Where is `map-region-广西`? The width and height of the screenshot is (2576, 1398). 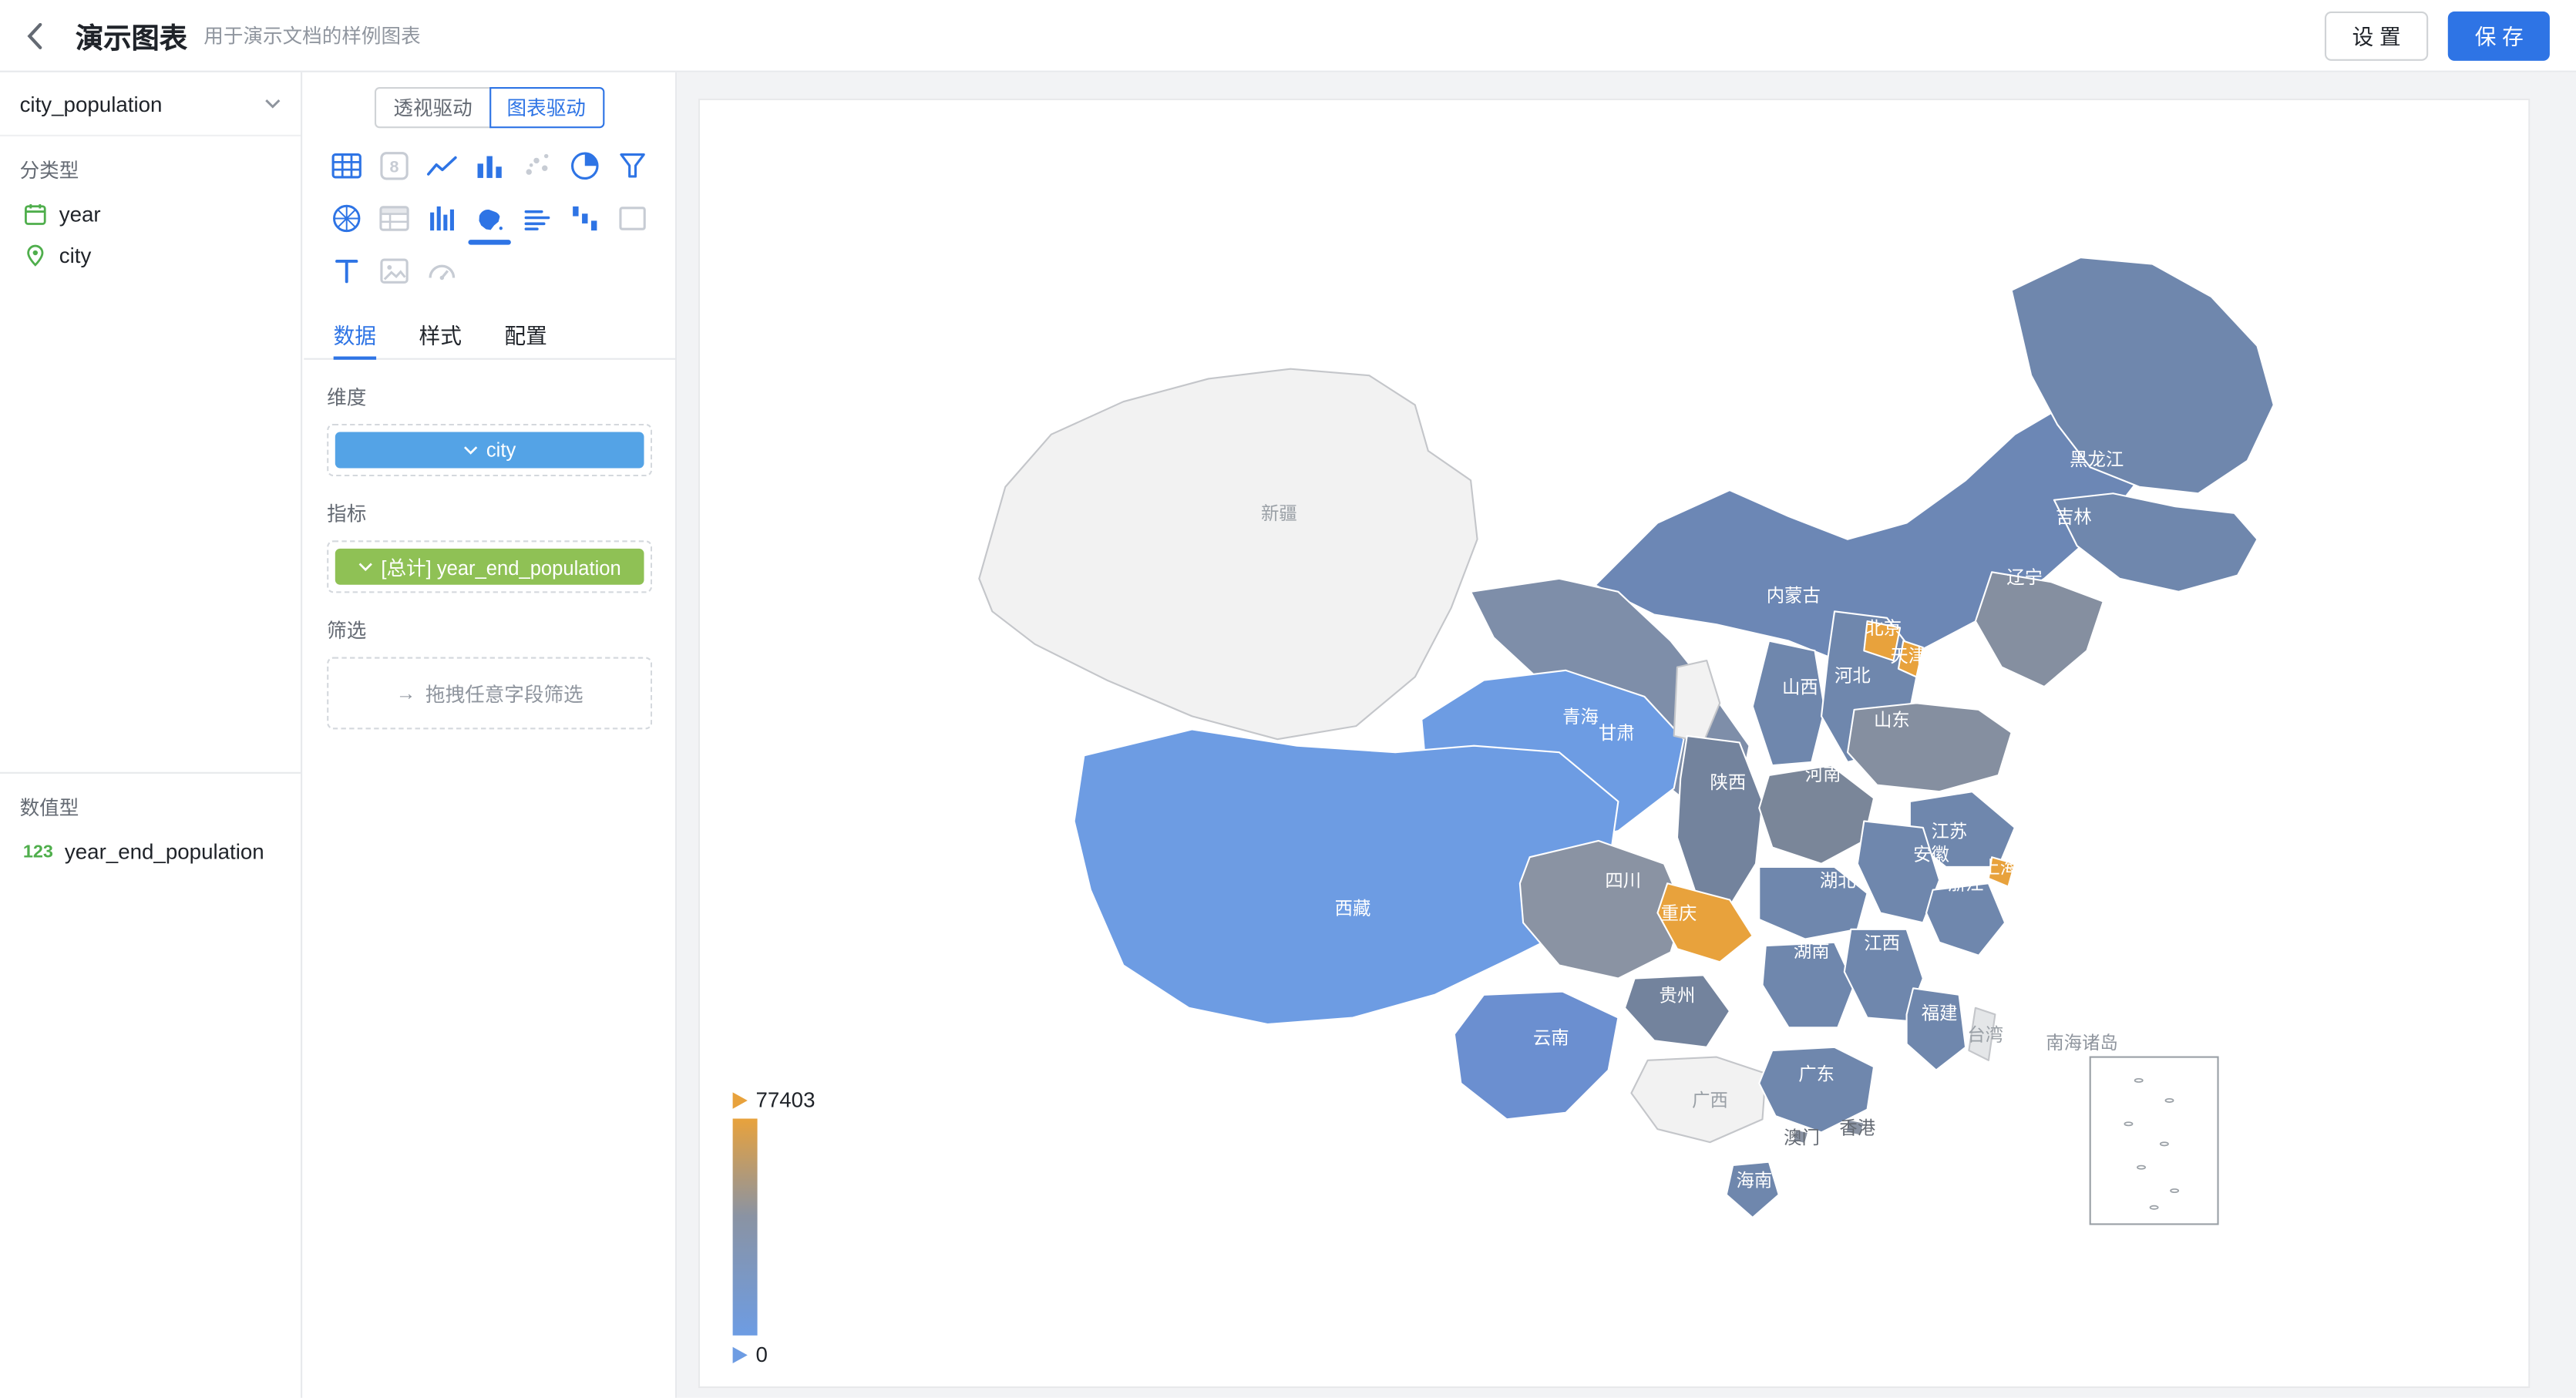 map-region-广西 is located at coordinates (1698, 1100).